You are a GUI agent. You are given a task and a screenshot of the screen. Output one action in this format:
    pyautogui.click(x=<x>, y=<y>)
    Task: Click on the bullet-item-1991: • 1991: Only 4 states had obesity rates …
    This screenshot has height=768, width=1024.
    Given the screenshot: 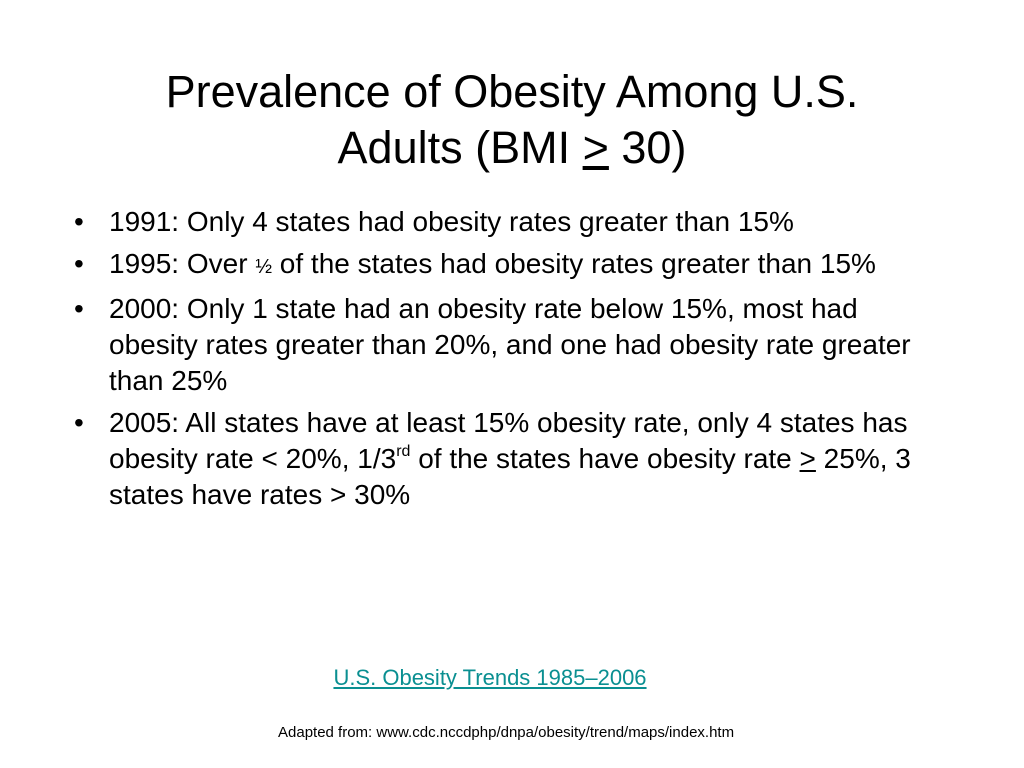 What is the action you would take?
    pyautogui.click(x=514, y=222)
    